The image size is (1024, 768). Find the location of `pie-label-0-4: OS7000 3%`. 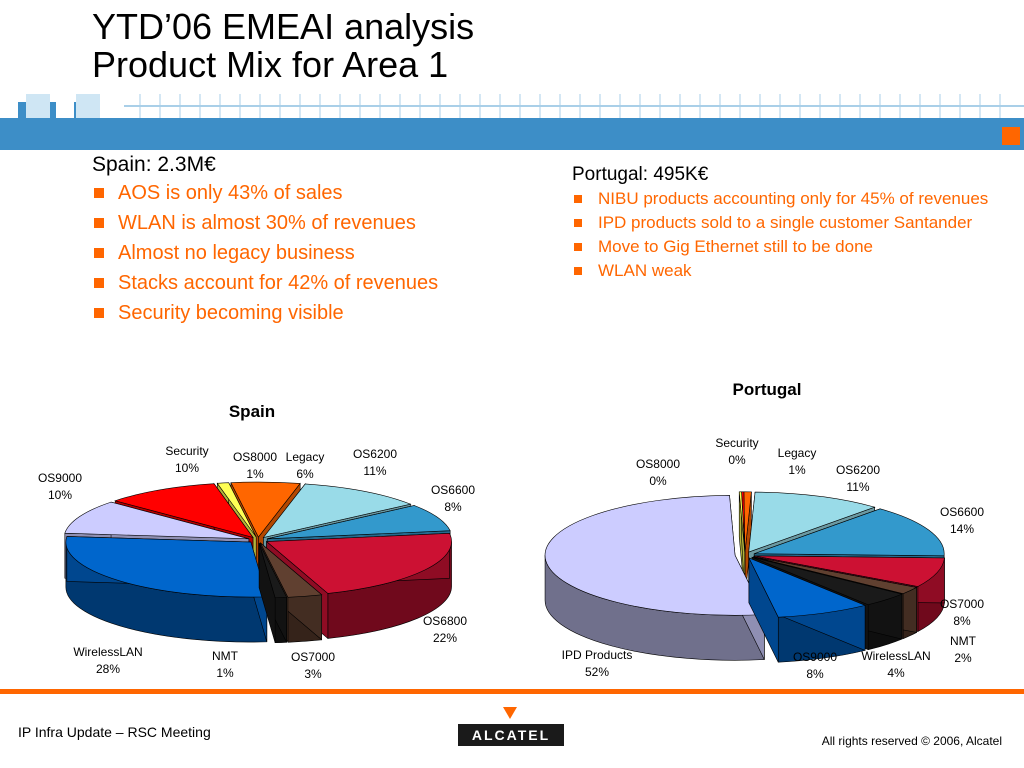

pie-label-0-4: OS7000 3% is located at coordinates (313, 665).